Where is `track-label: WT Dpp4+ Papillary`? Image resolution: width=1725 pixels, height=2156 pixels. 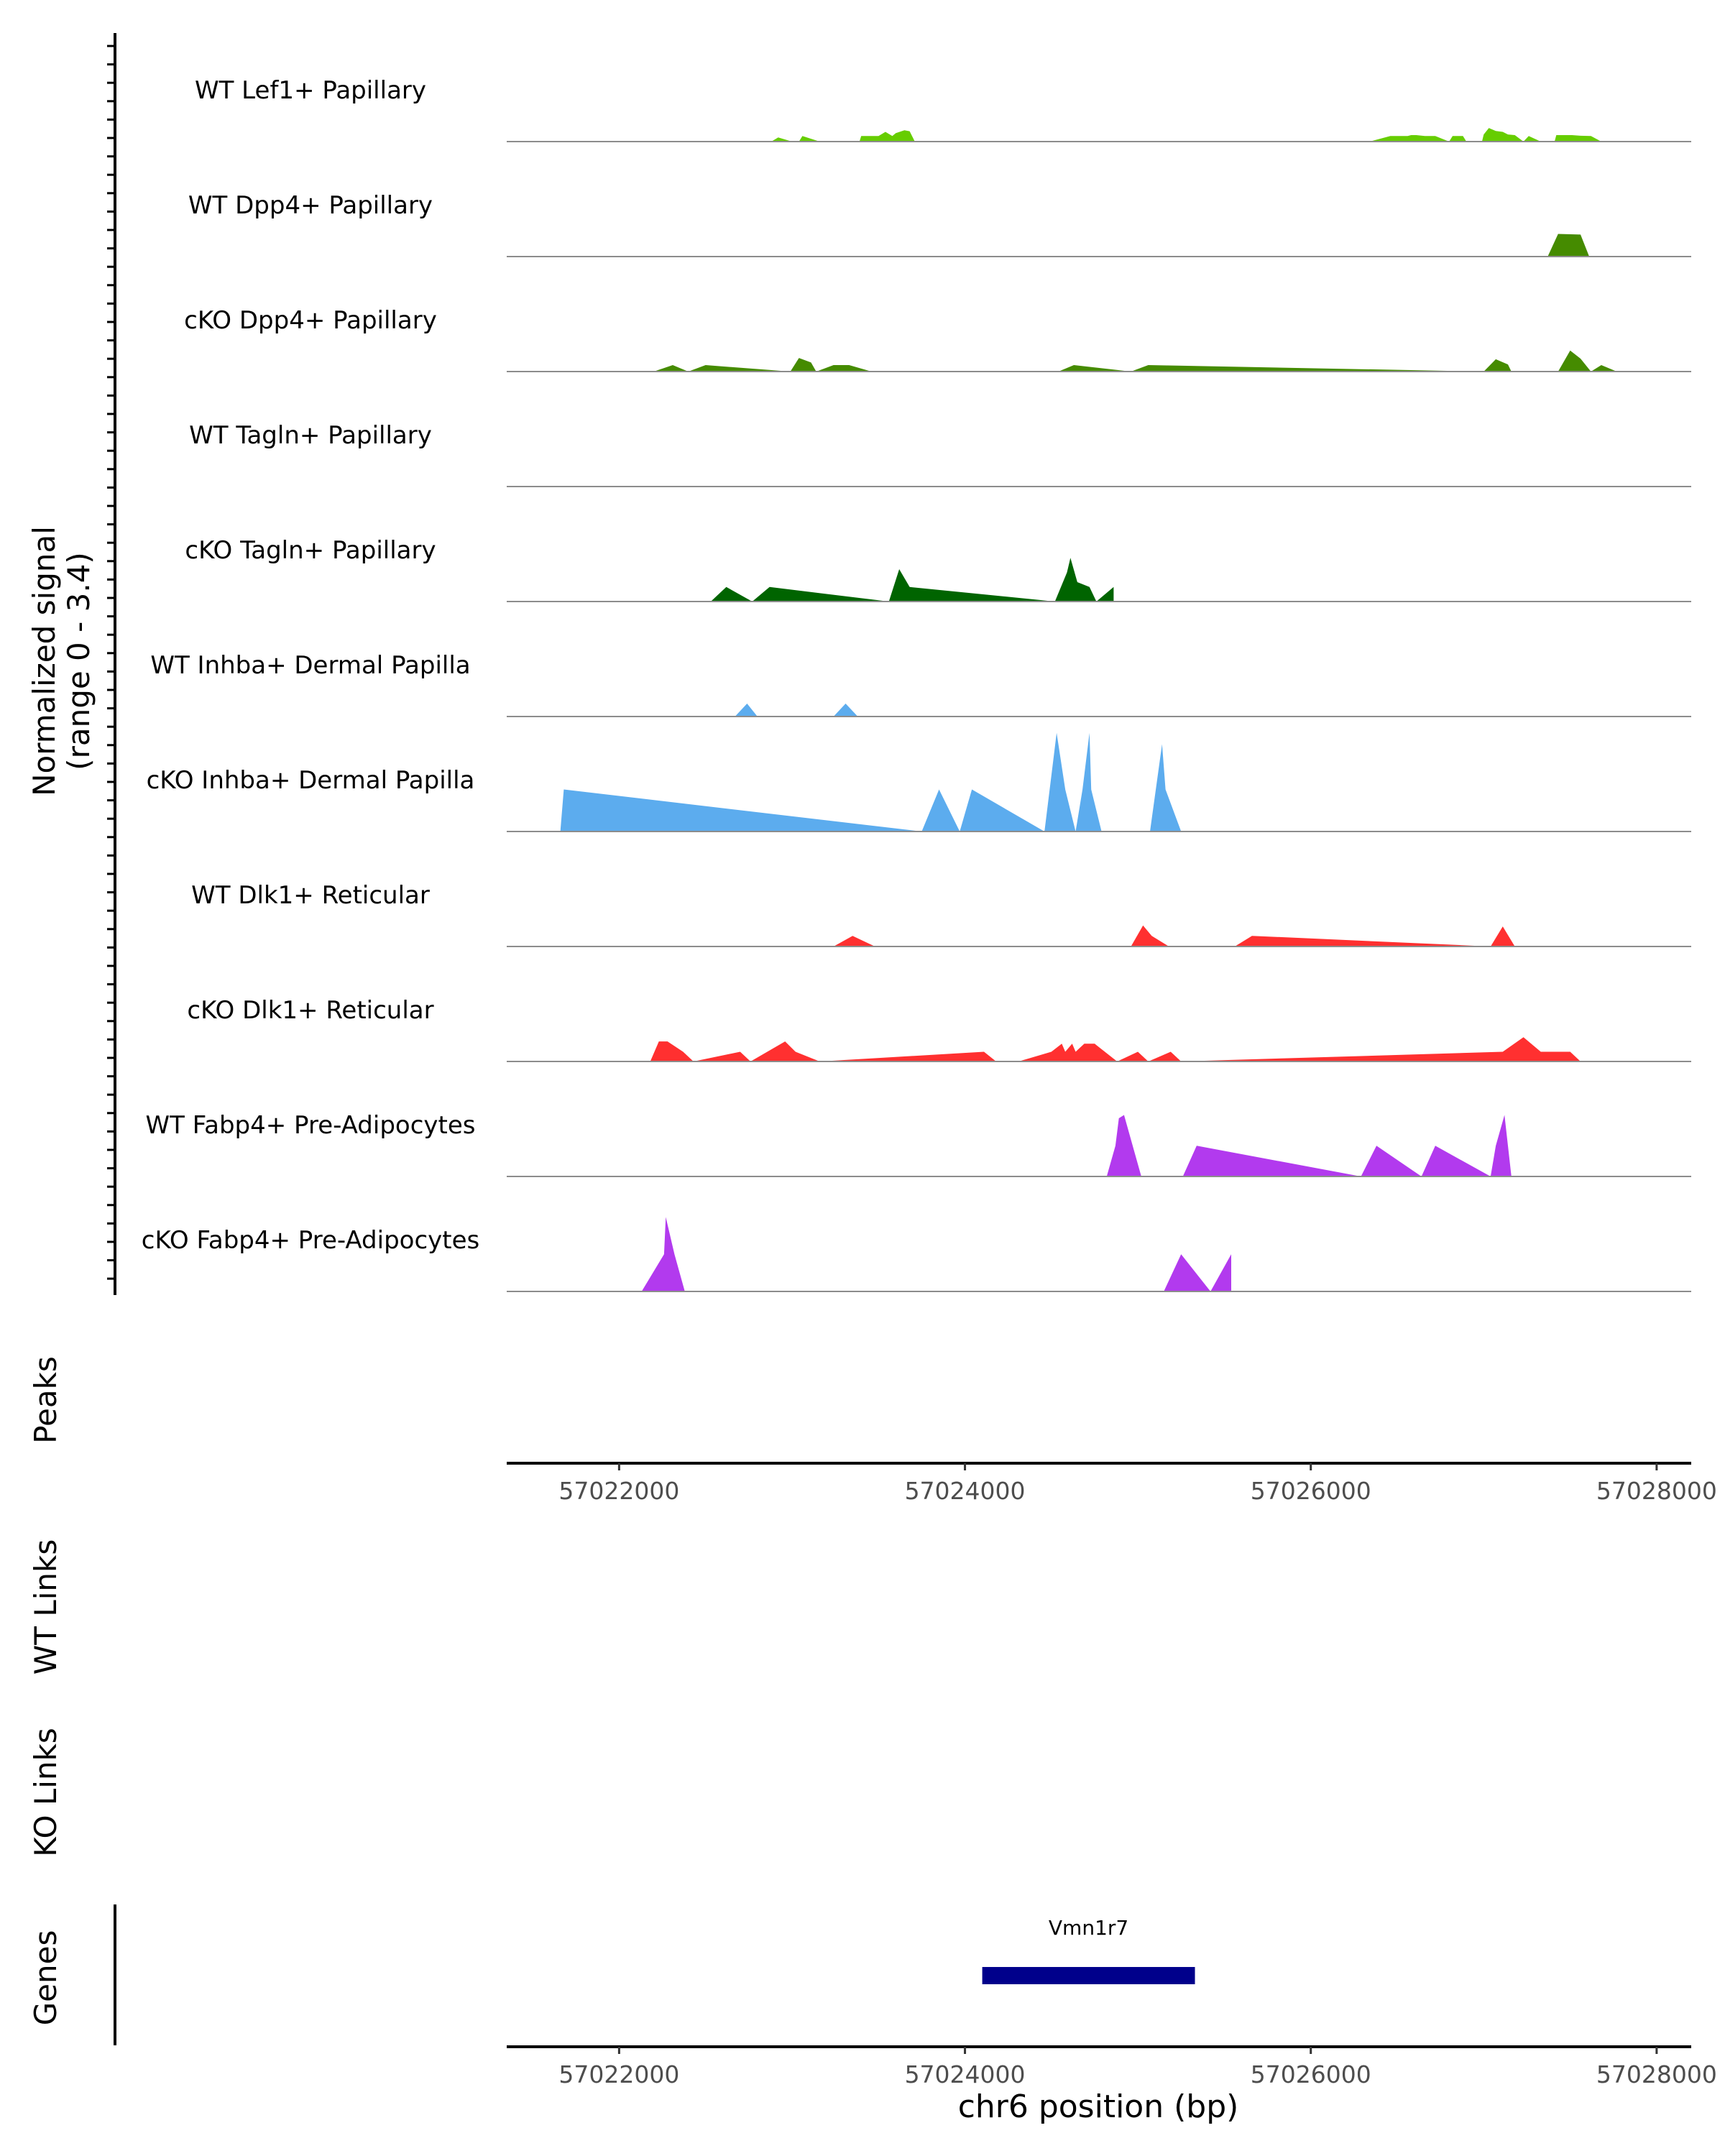
track-label: WT Dpp4+ Papillary is located at coordinates (310, 205).